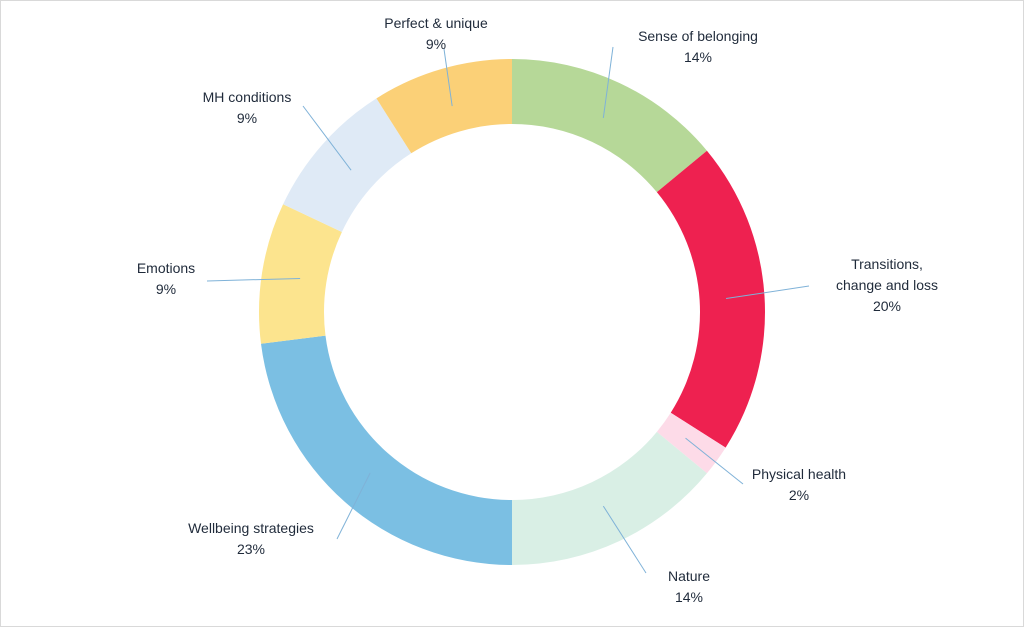 The width and height of the screenshot is (1024, 627). What do you see at coordinates (799, 495) in the screenshot?
I see `value-label: 2%` at bounding box center [799, 495].